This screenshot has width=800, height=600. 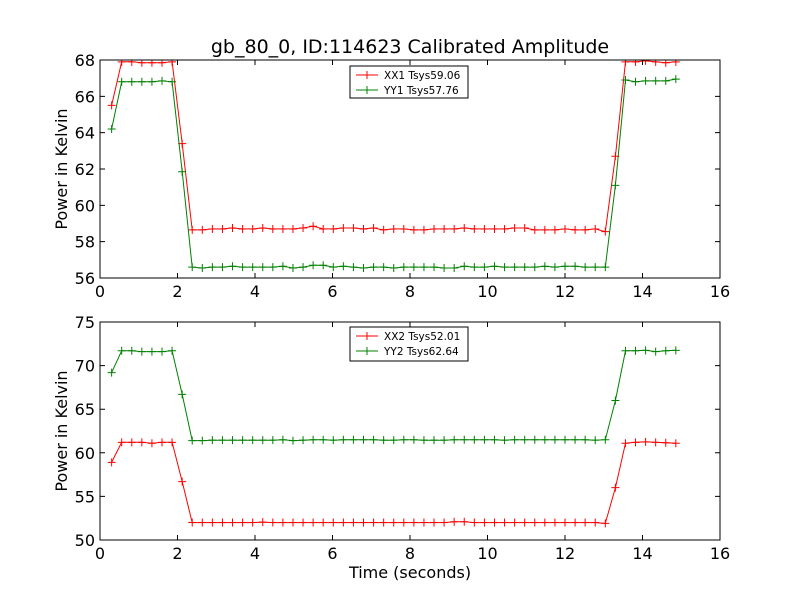 What do you see at coordinates (85, 133) in the screenshot?
I see `y-tick-label: 64` at bounding box center [85, 133].